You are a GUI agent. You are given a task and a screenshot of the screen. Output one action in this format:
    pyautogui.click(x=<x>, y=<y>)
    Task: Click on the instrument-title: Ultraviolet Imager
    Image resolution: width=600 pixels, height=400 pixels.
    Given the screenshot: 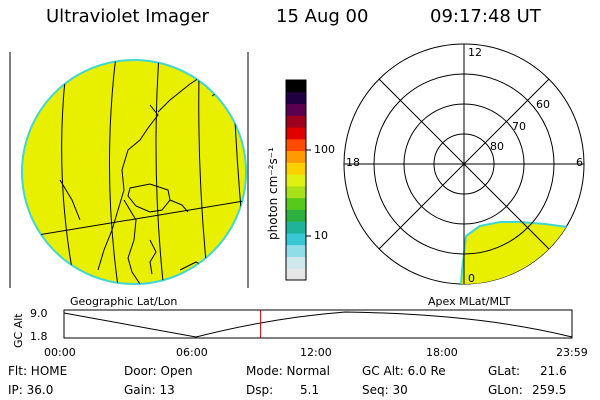 What is the action you would take?
    pyautogui.click(x=127, y=16)
    